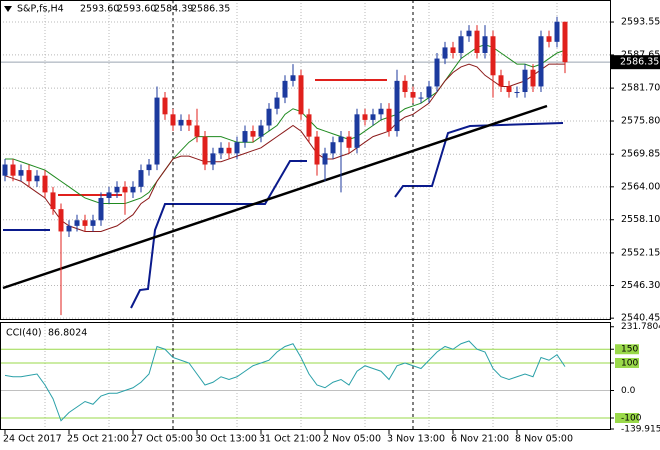 The image size is (660, 450). I want to click on indicator-value: 86.8024, so click(67, 333).